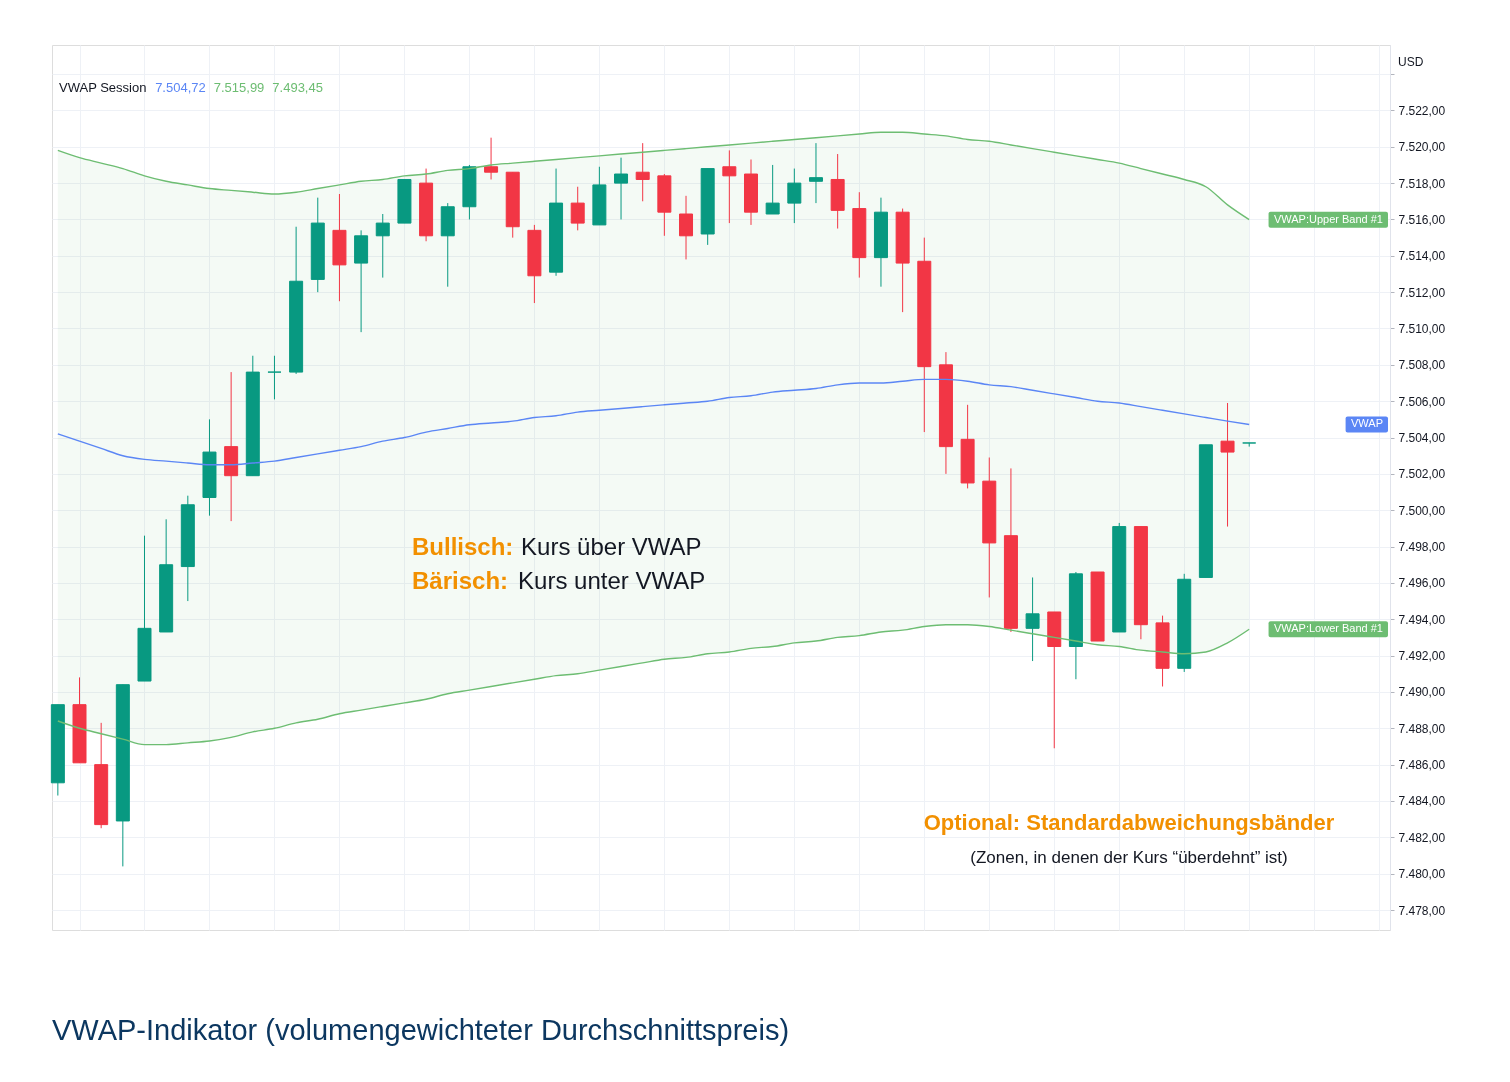  Describe the element at coordinates (1422, 147) in the screenshot. I see `y-tick-label: 7.520,00` at that location.